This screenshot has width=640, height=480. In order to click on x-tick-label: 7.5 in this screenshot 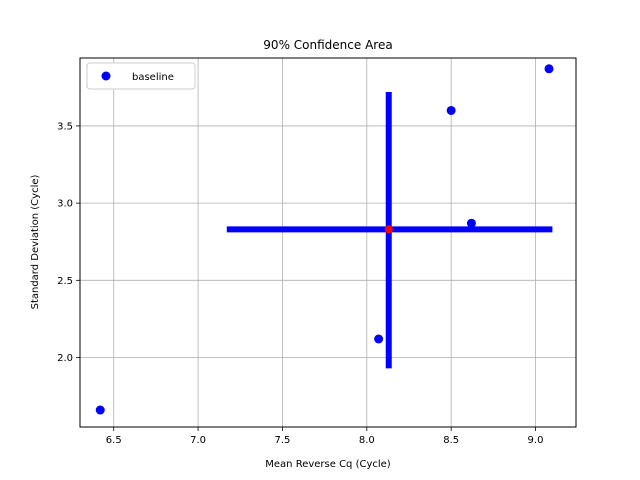, I will do `click(282, 440)`.